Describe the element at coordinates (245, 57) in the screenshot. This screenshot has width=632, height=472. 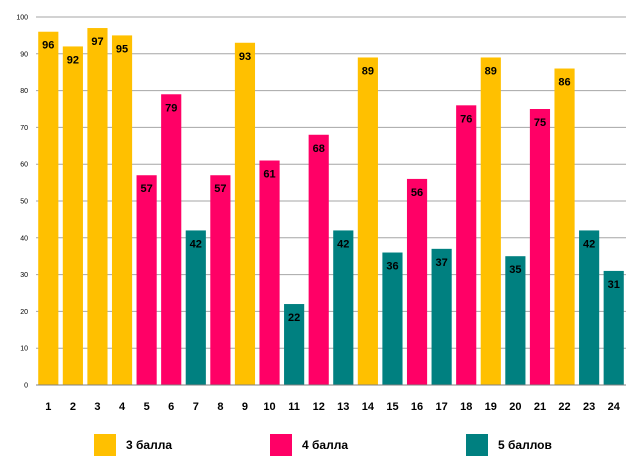
I see `data-label: 93` at that location.